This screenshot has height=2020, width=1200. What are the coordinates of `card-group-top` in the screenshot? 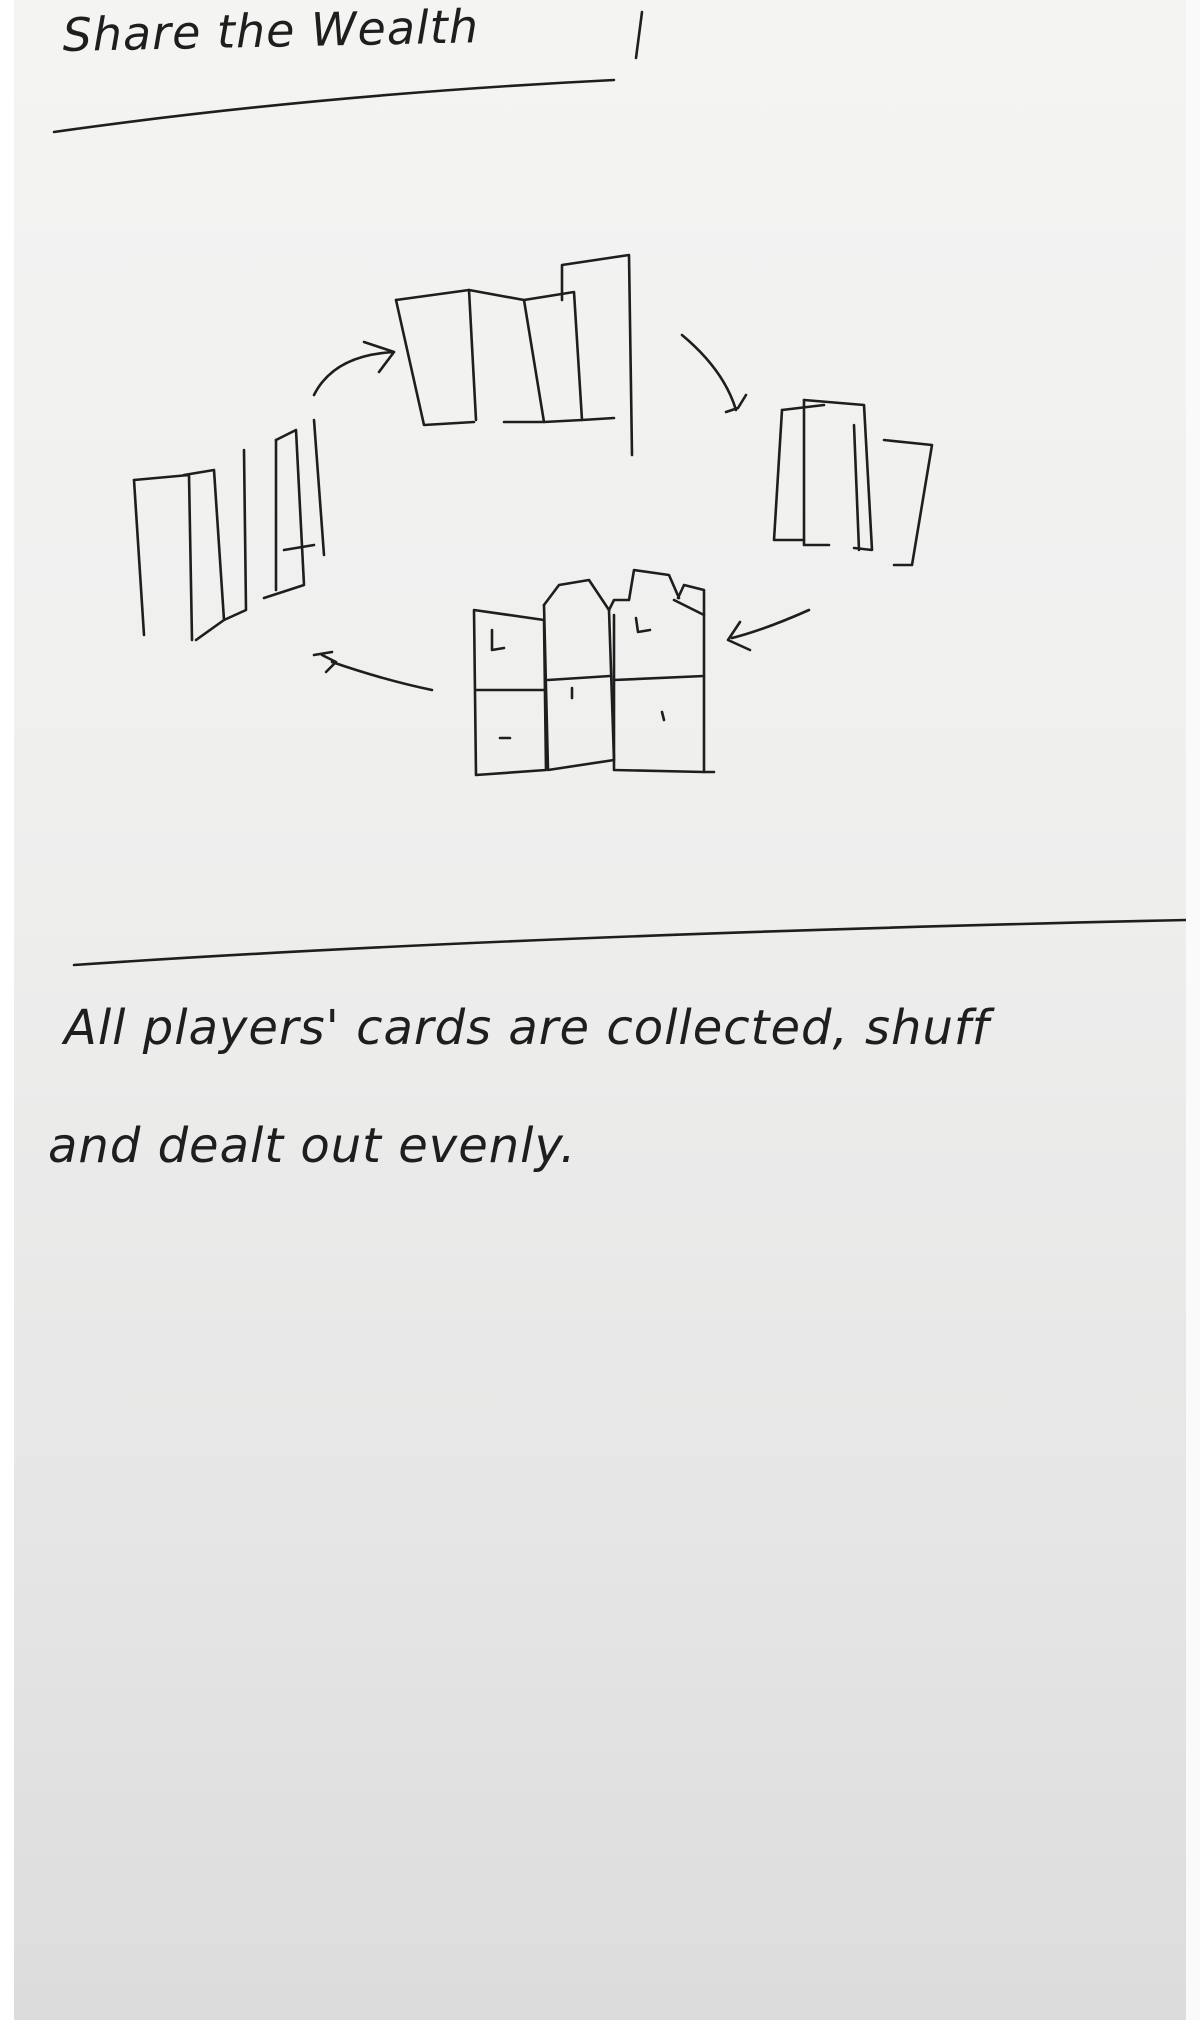 It's located at (514, 355).